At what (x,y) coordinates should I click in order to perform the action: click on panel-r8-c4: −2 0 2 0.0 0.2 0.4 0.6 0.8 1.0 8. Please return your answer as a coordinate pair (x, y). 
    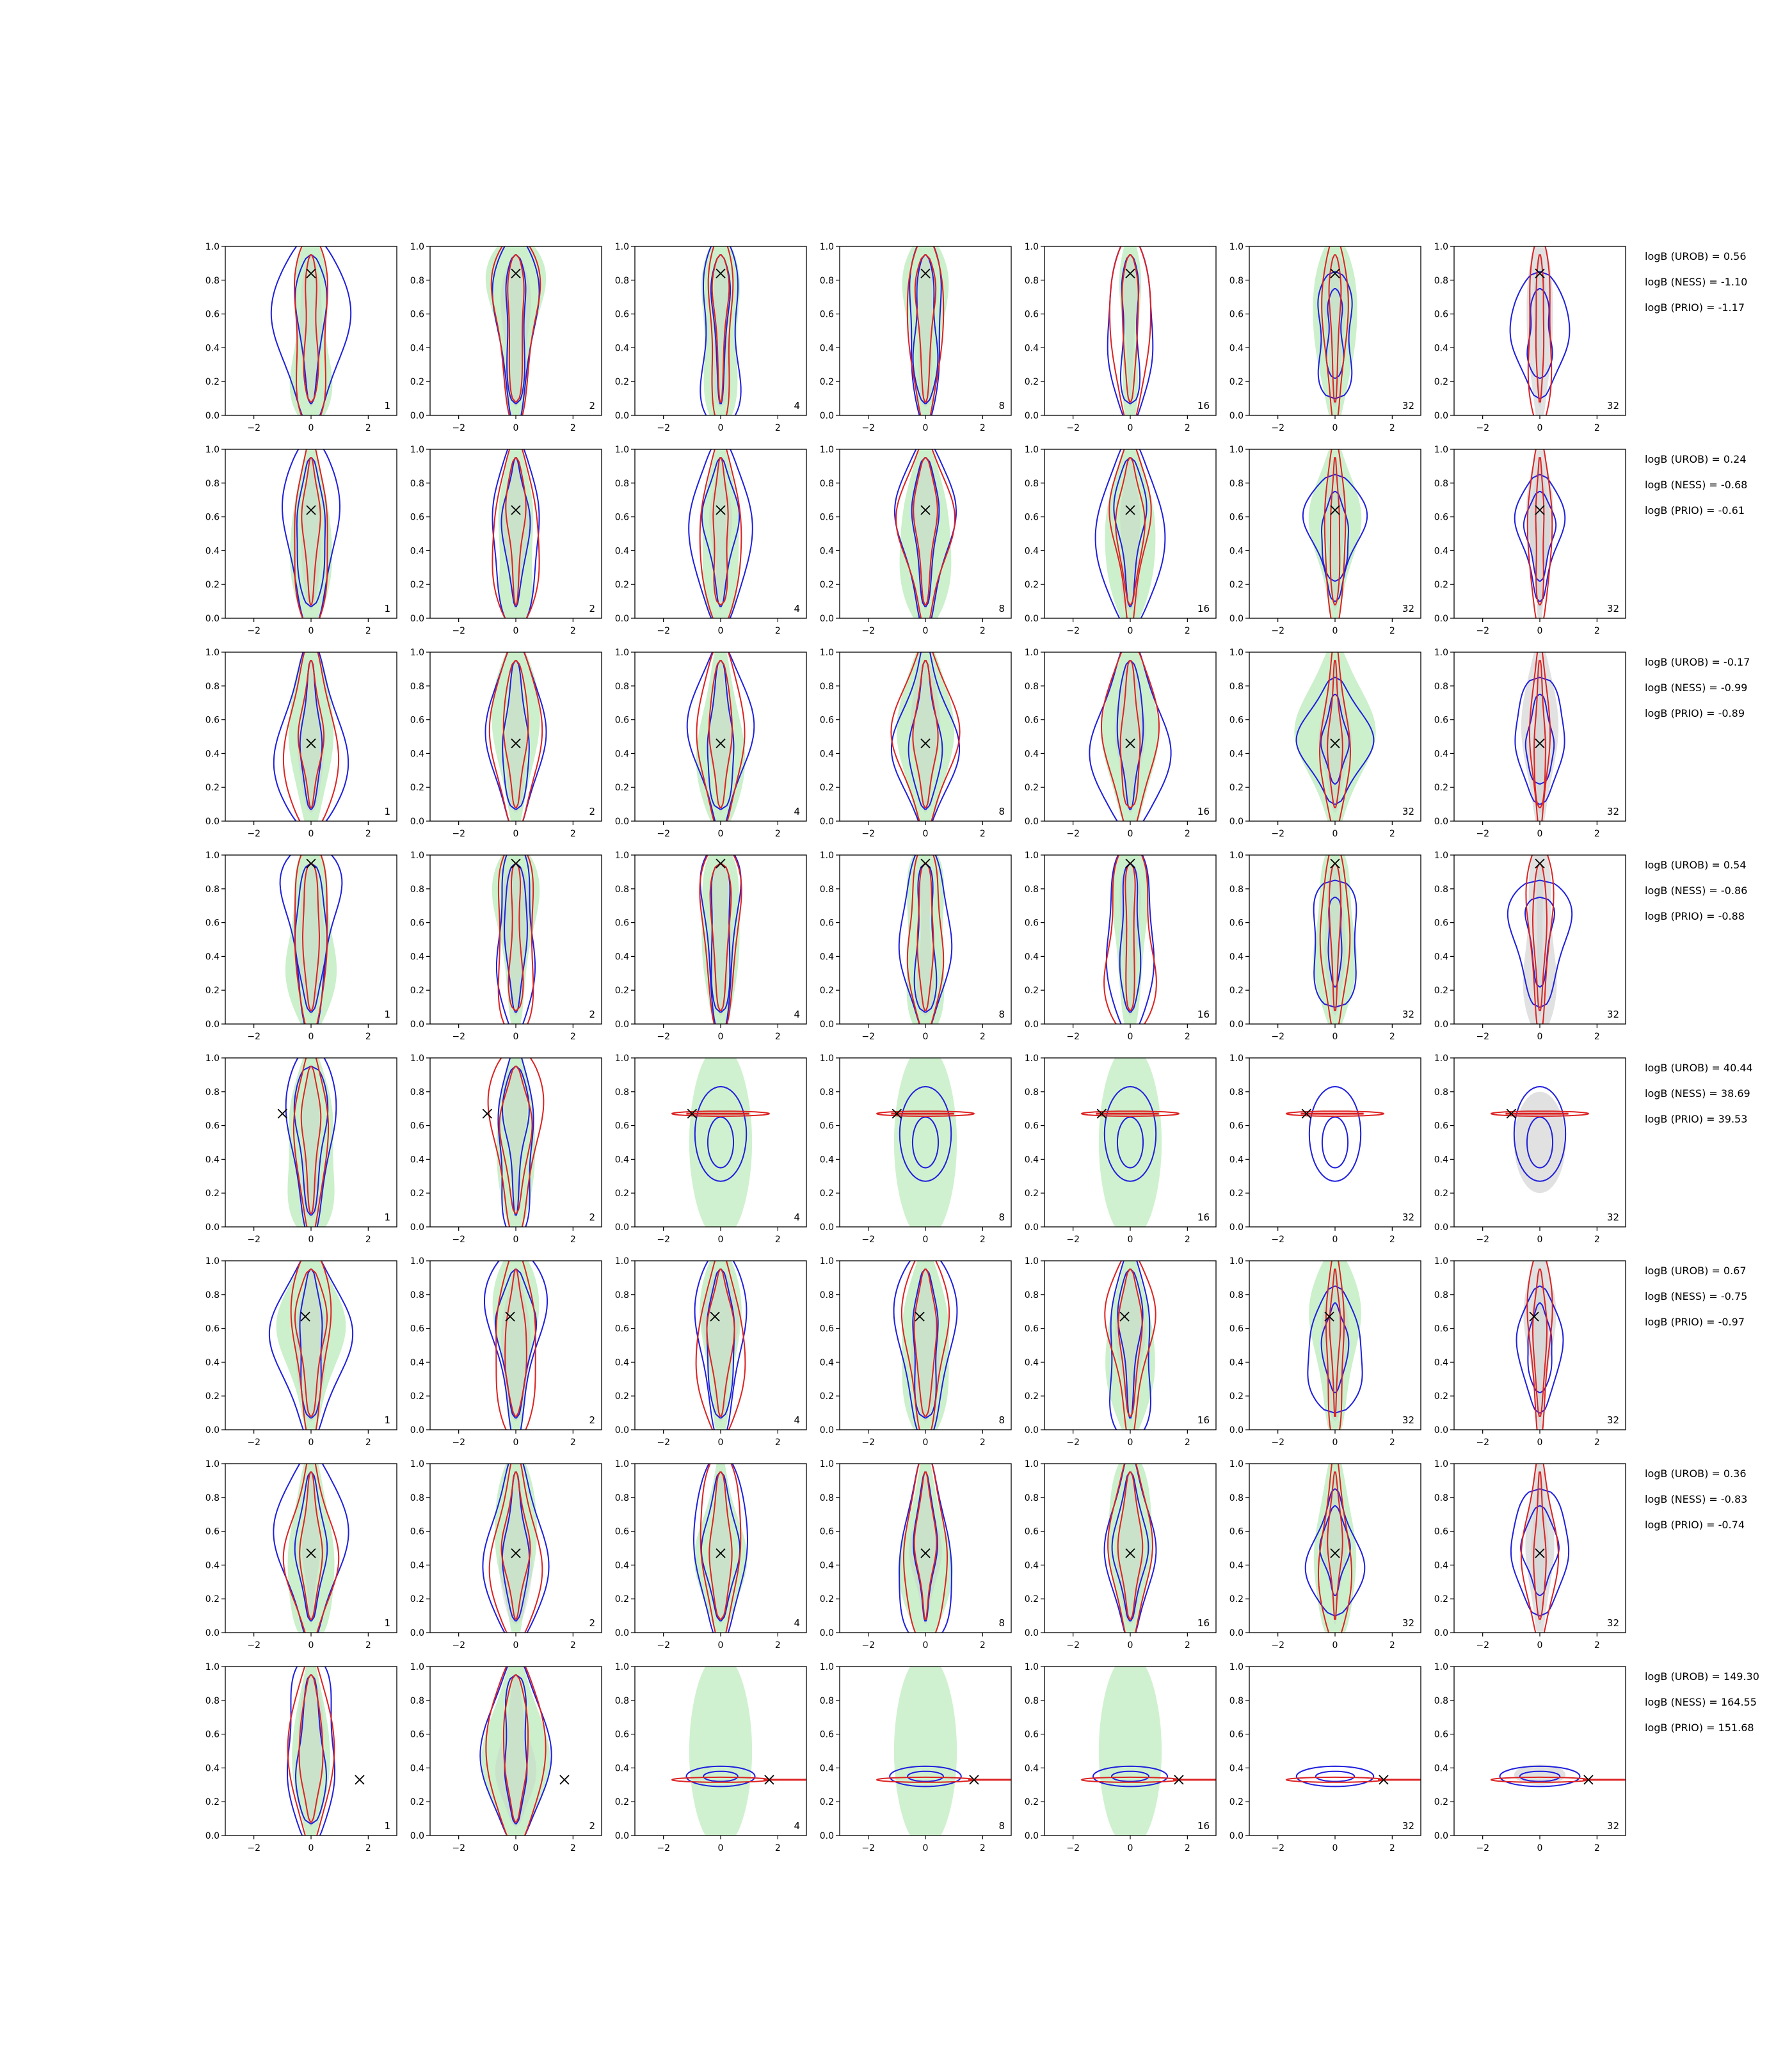
    Looking at the image, I should click on (916, 1757).